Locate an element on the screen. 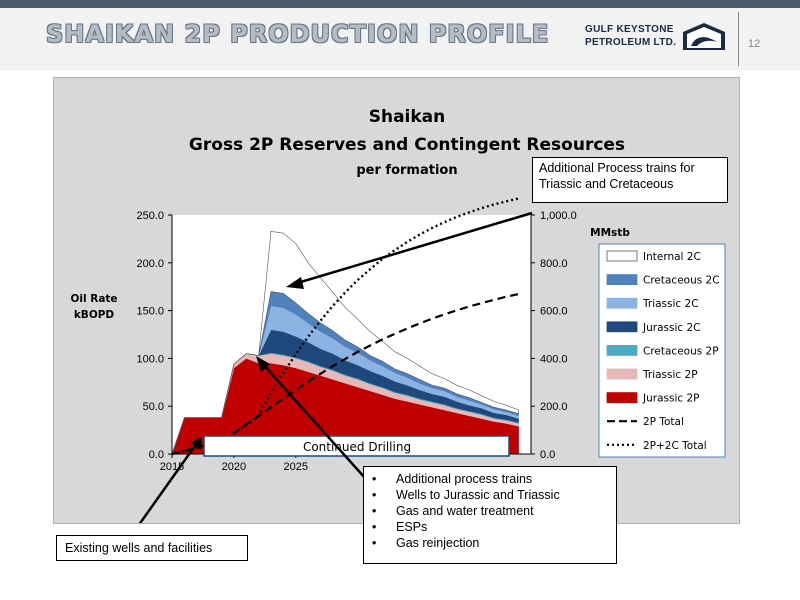  y-tick-label: 100.0 is located at coordinates (150, 359).